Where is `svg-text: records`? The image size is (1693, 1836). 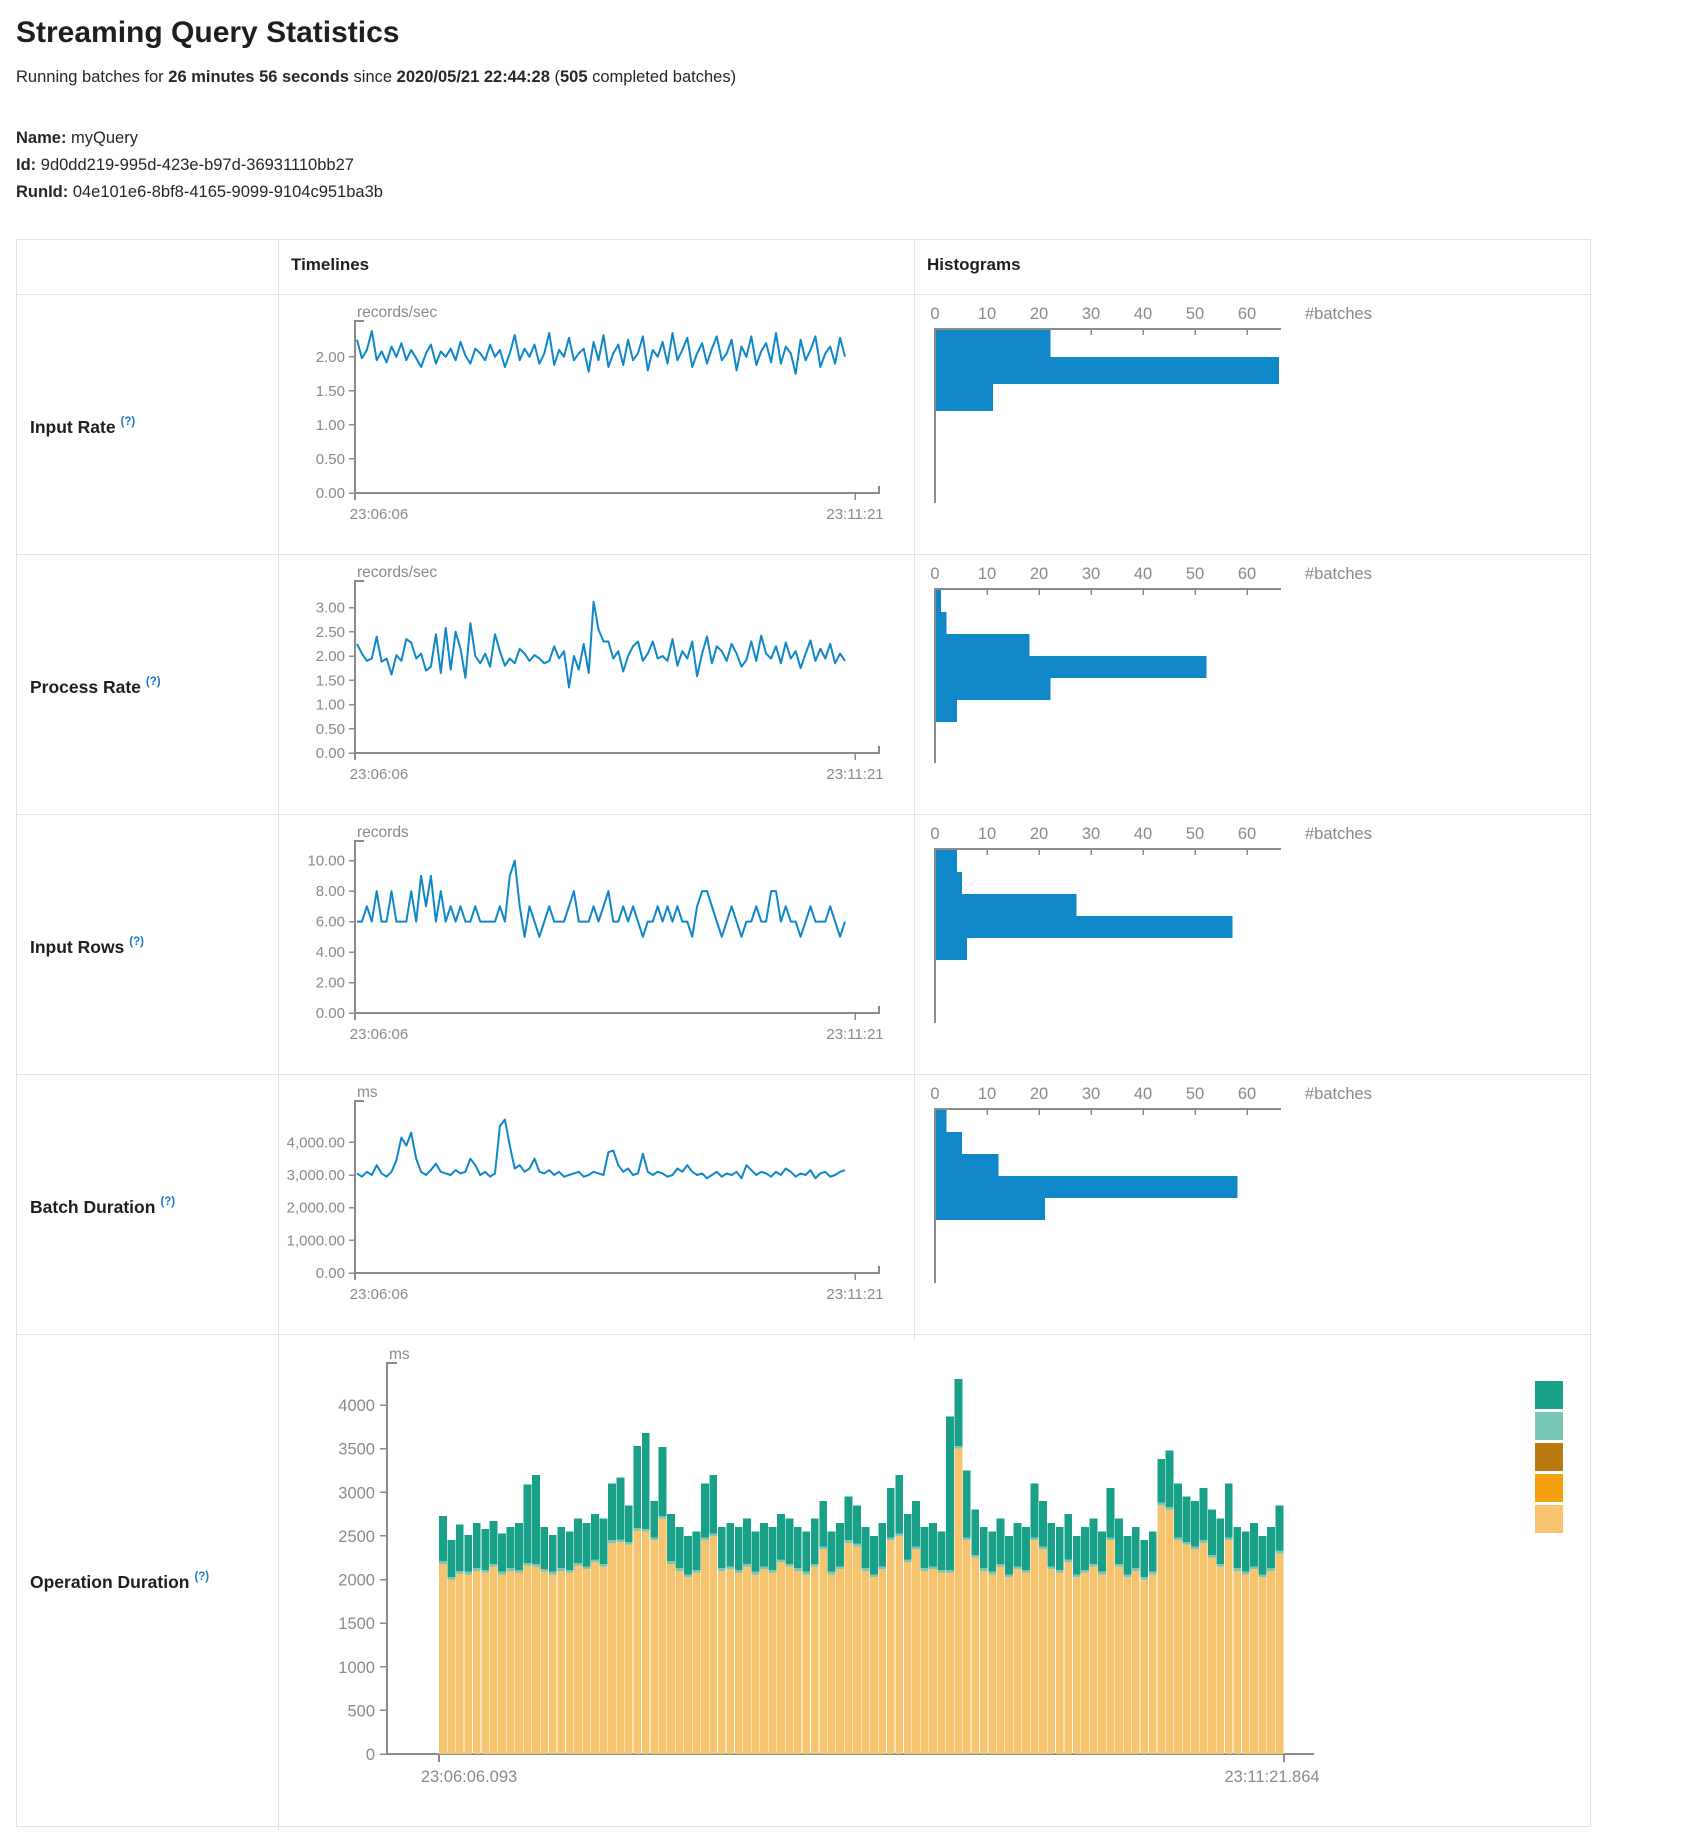 svg-text: records is located at coordinates (383, 832).